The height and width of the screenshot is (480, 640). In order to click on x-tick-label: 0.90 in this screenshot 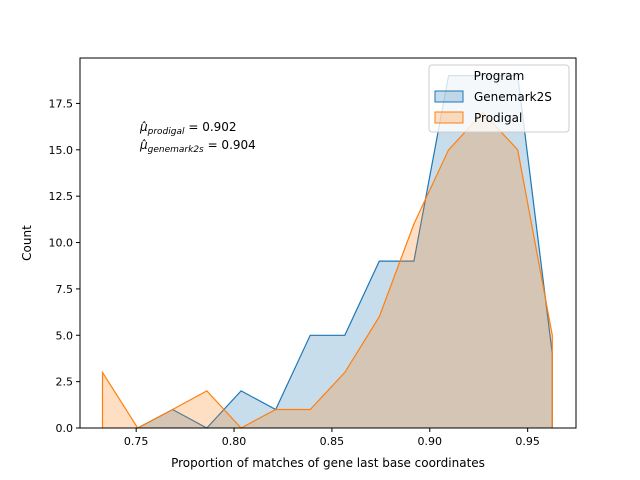, I will do `click(430, 441)`.